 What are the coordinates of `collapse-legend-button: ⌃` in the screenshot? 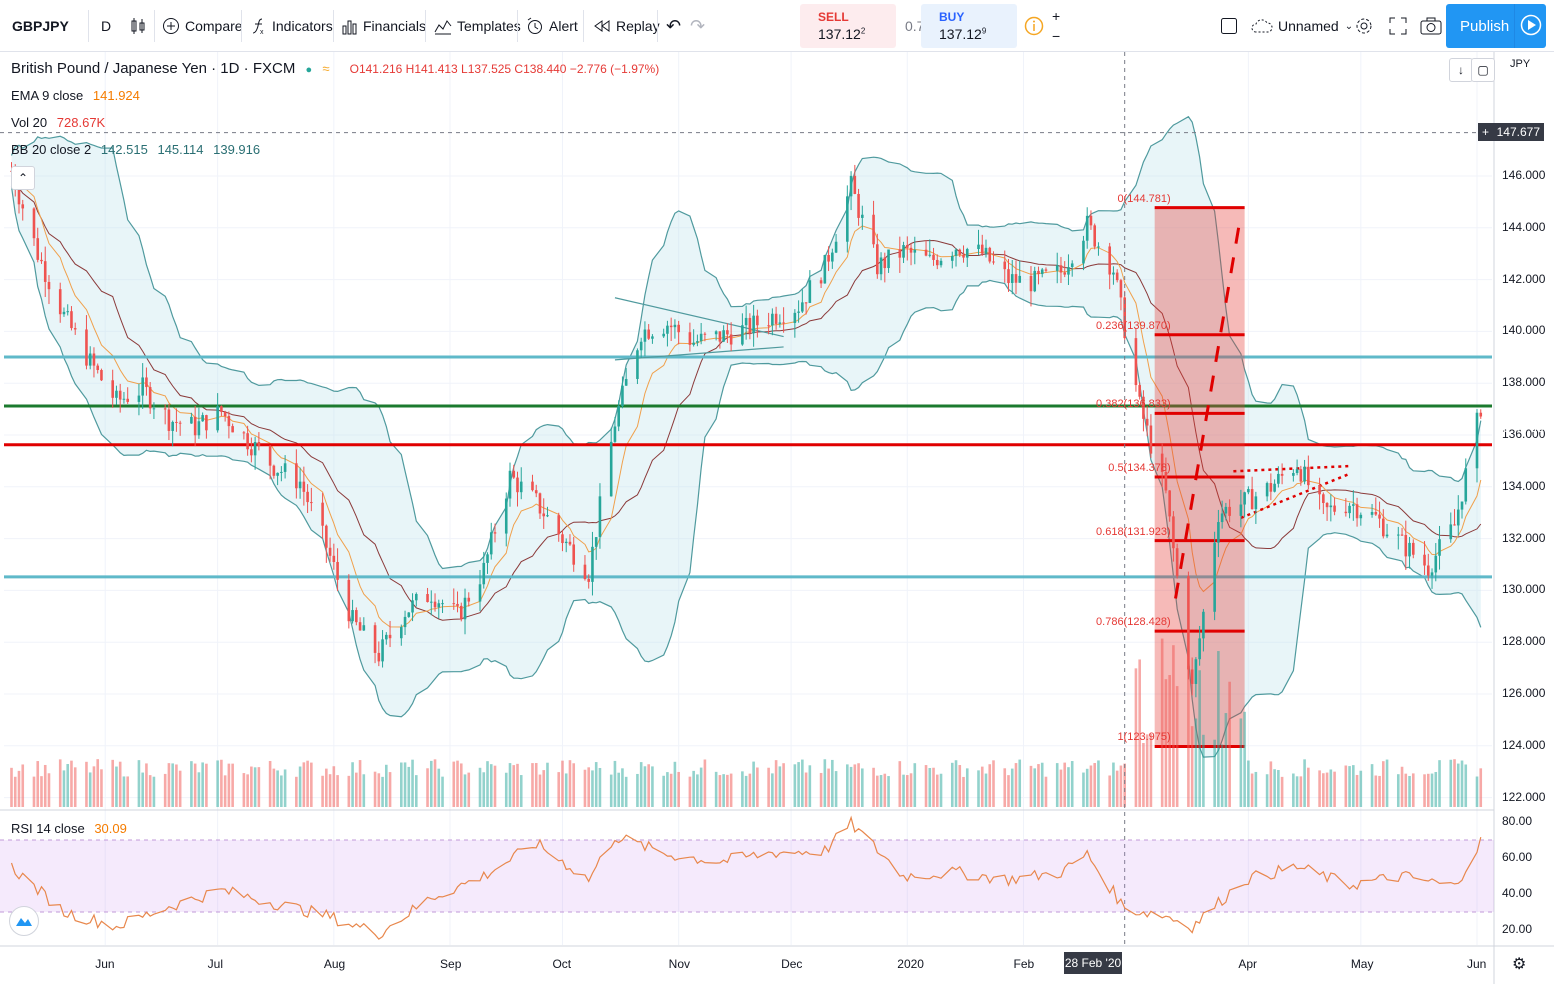 It's located at (23, 178).